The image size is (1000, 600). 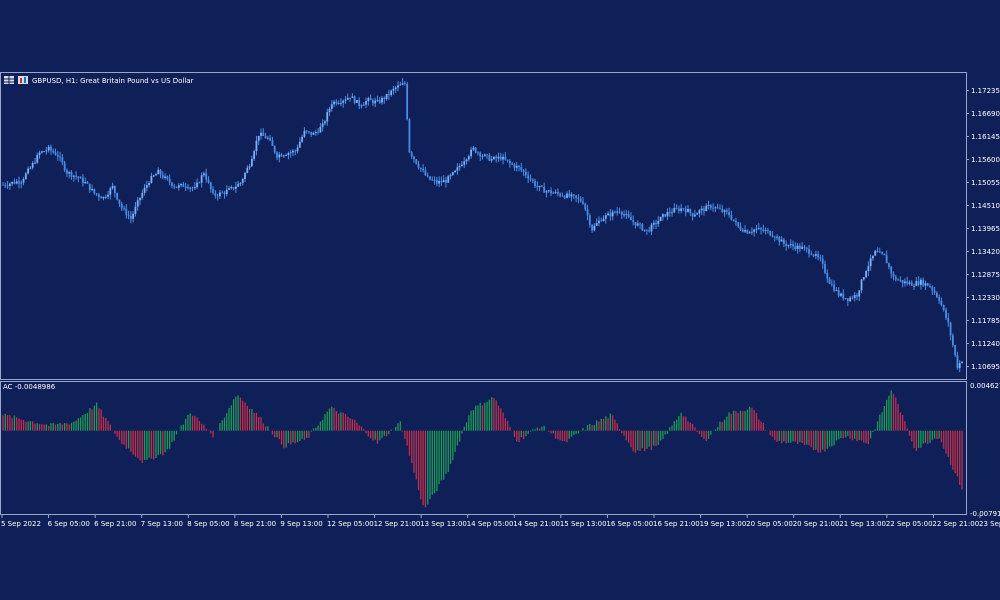 I want to click on indicator-scale-top: 0.0046279, so click(x=985, y=386).